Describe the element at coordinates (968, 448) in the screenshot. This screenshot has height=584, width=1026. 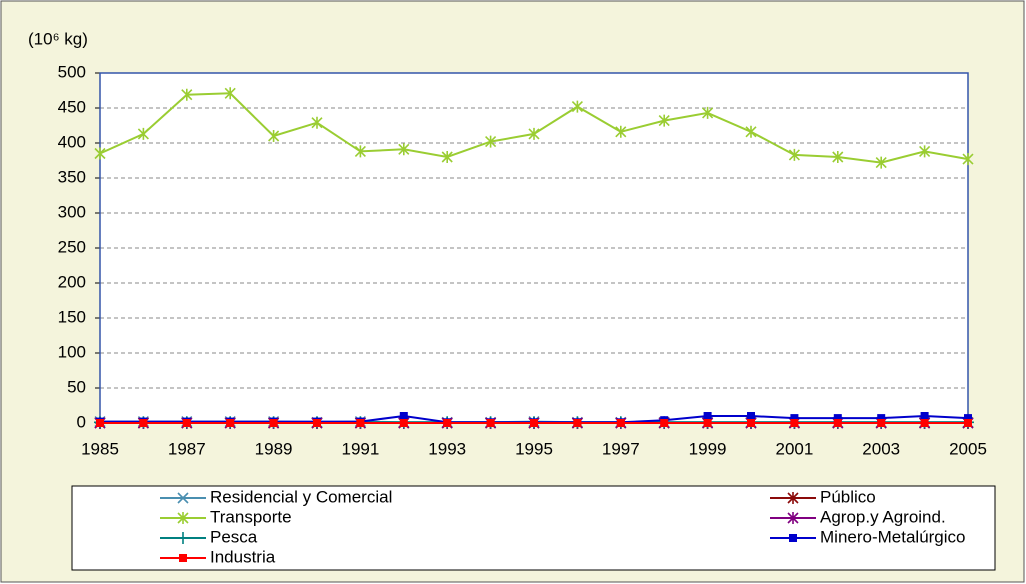
I see `x-tick-label: 2005` at that location.